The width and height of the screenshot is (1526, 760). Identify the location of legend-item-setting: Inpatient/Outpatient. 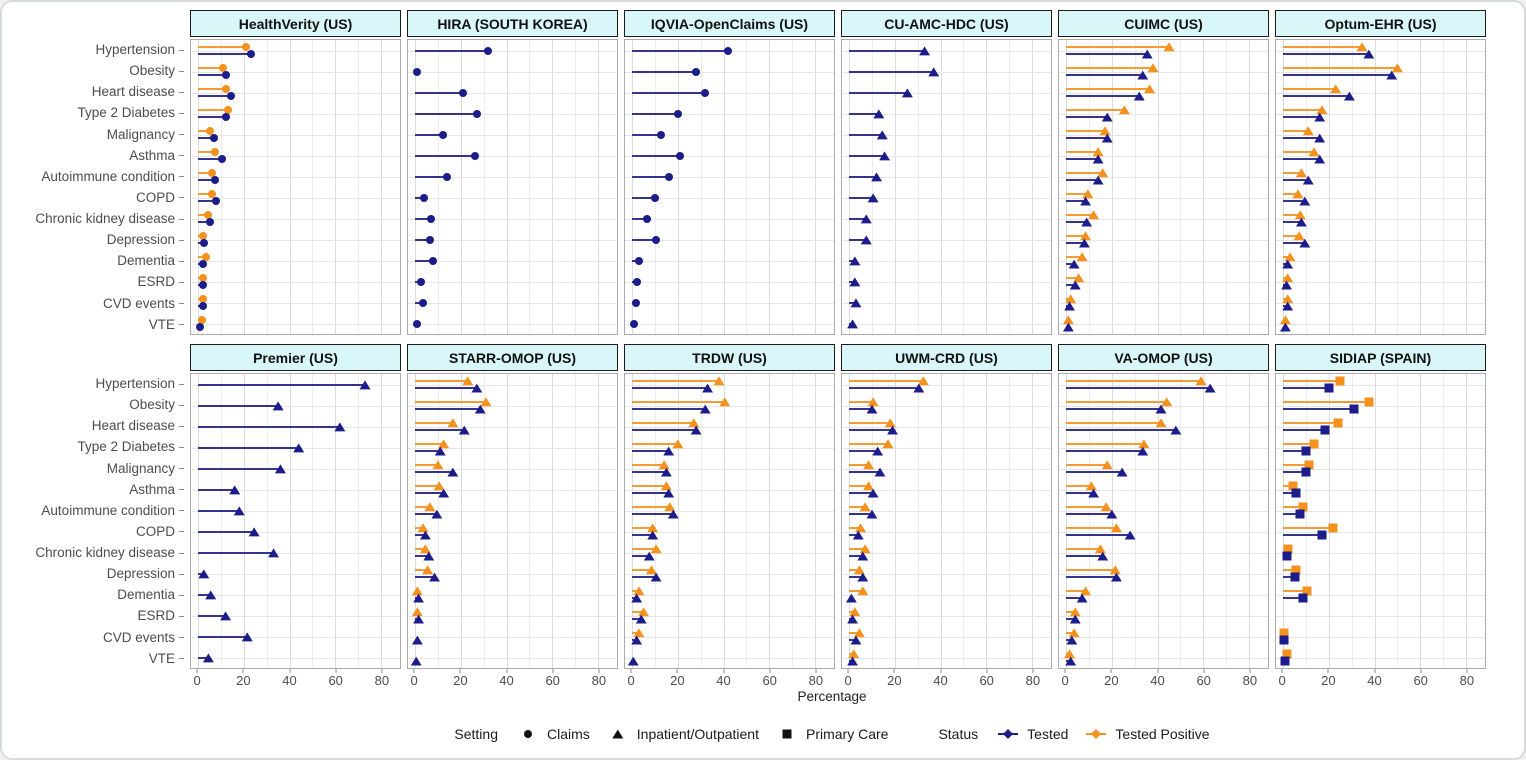
(683, 734).